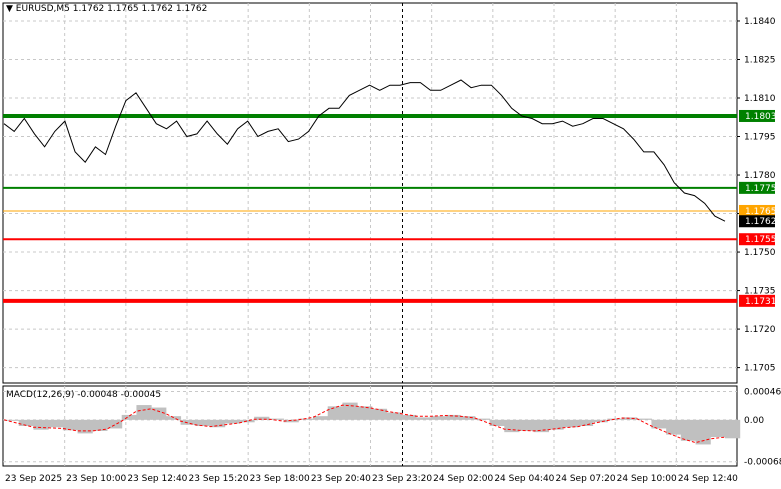 Image resolution: width=781 pixels, height=489 pixels. I want to click on macd-main-value: -0.00048, so click(97, 395).